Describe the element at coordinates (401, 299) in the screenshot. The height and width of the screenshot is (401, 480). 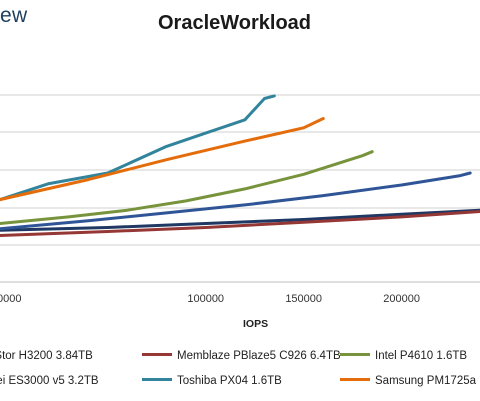
I see `x-tick-label: 200000` at that location.